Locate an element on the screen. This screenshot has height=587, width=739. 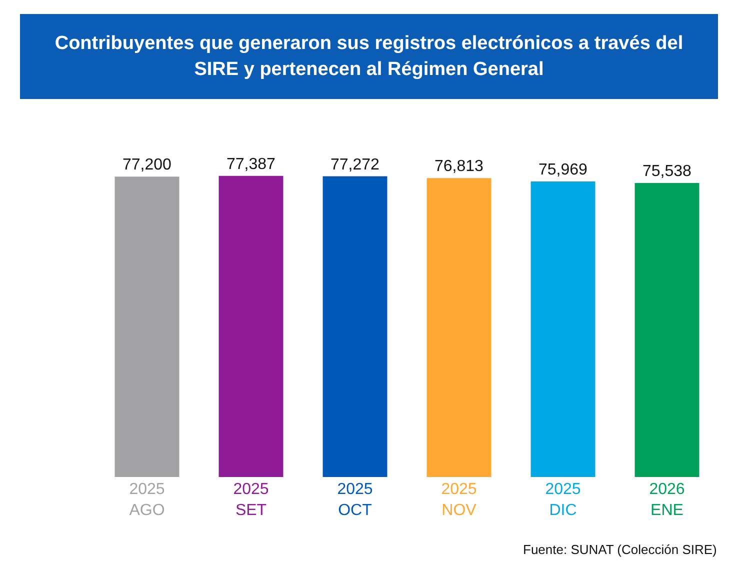
data-label: 75,538 is located at coordinates (667, 171).